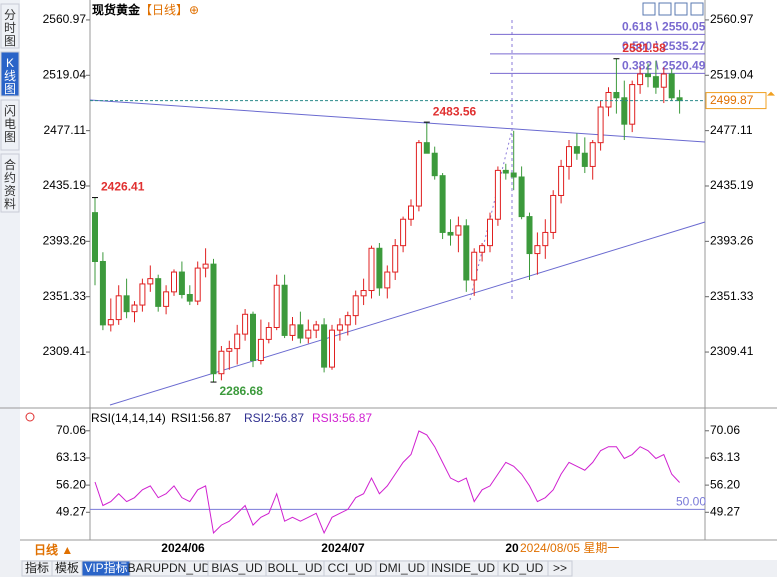  I want to click on legend-entry: RSI1:56.87, so click(201, 418).